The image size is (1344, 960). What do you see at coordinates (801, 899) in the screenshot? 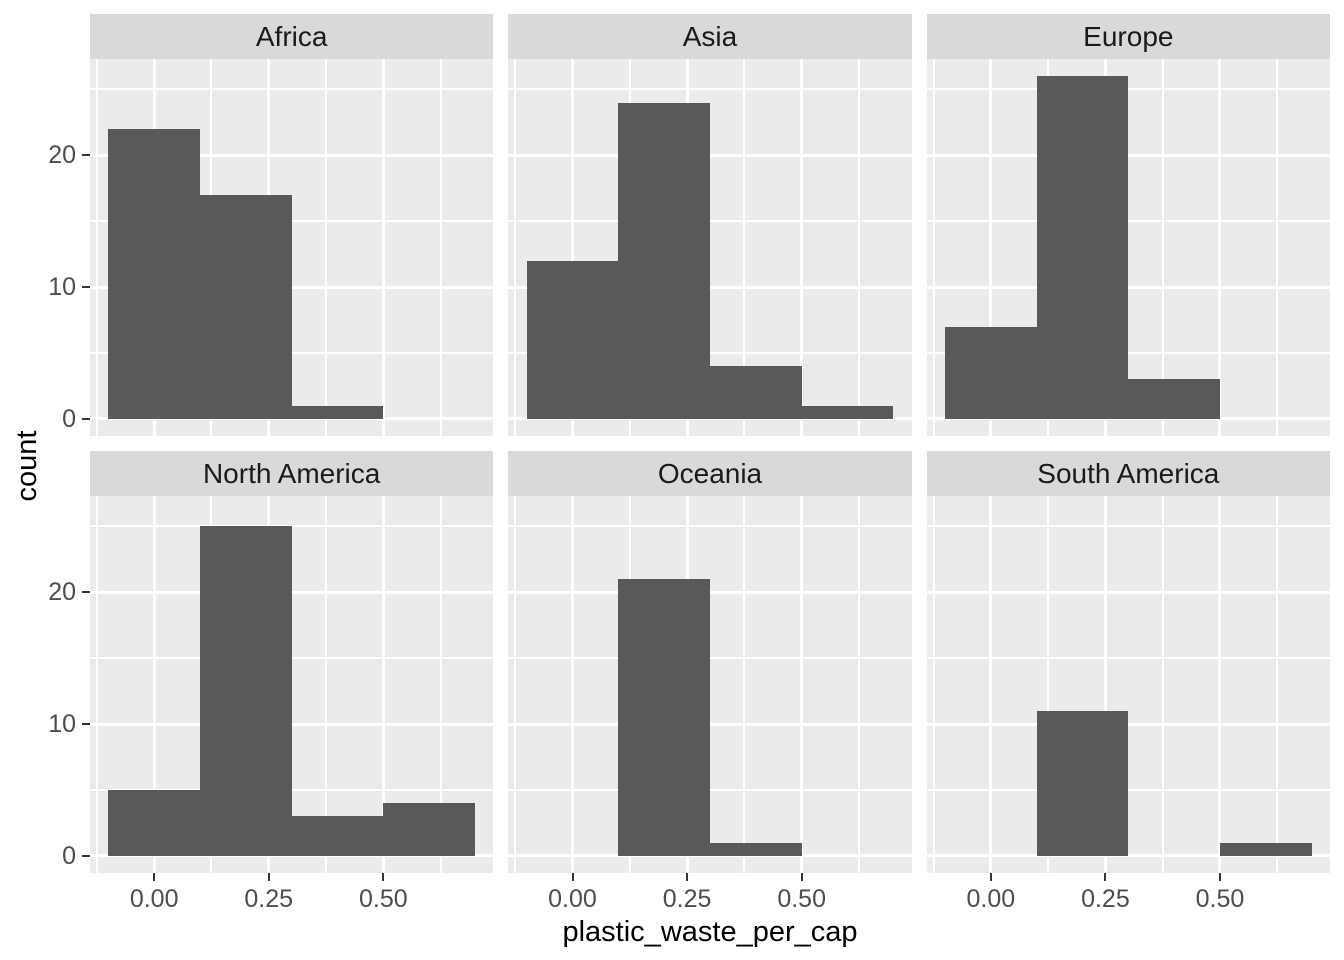
I see `x-tick-label: 0.50` at bounding box center [801, 899].